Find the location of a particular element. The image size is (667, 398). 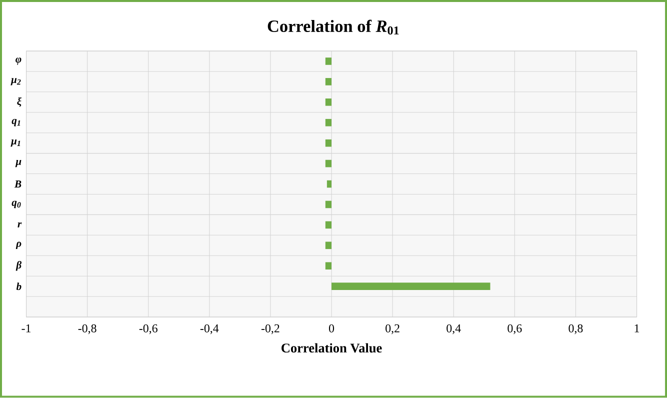

x-axis-title: Correlation Value is located at coordinates (332, 348).